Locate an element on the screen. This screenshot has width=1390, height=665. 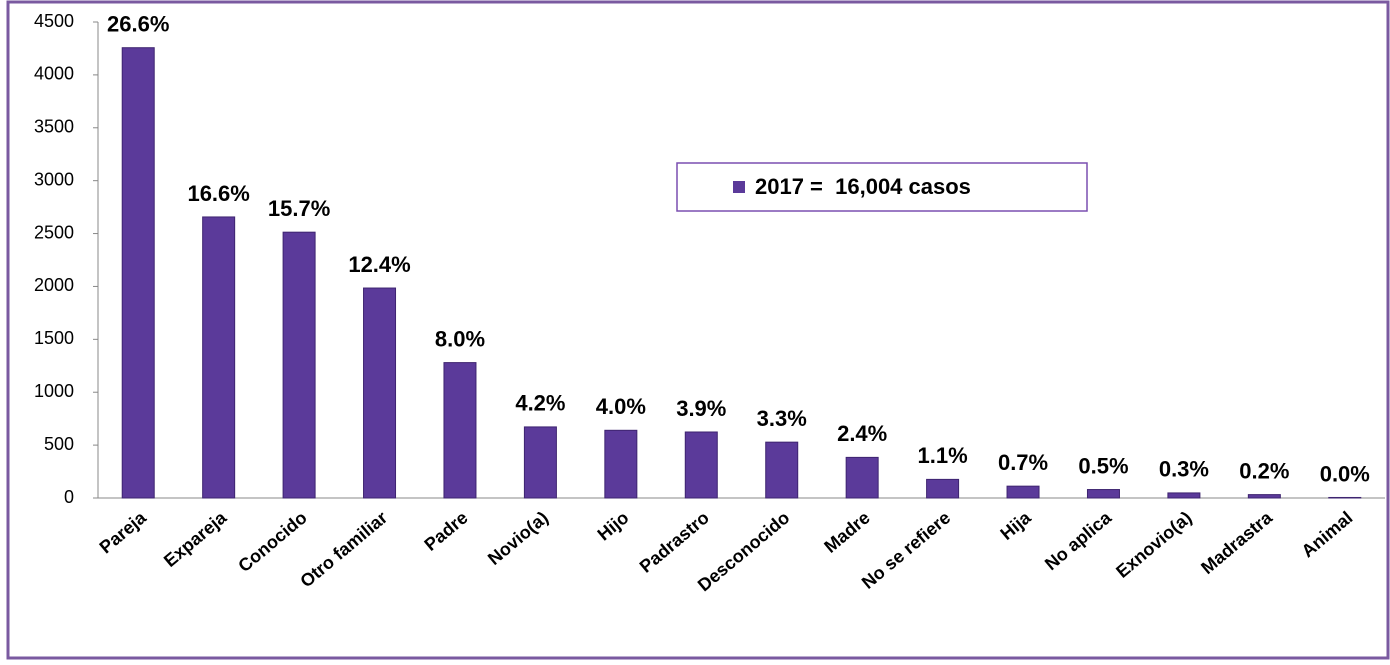
y-tick-label: 500 is located at coordinates (59, 444).